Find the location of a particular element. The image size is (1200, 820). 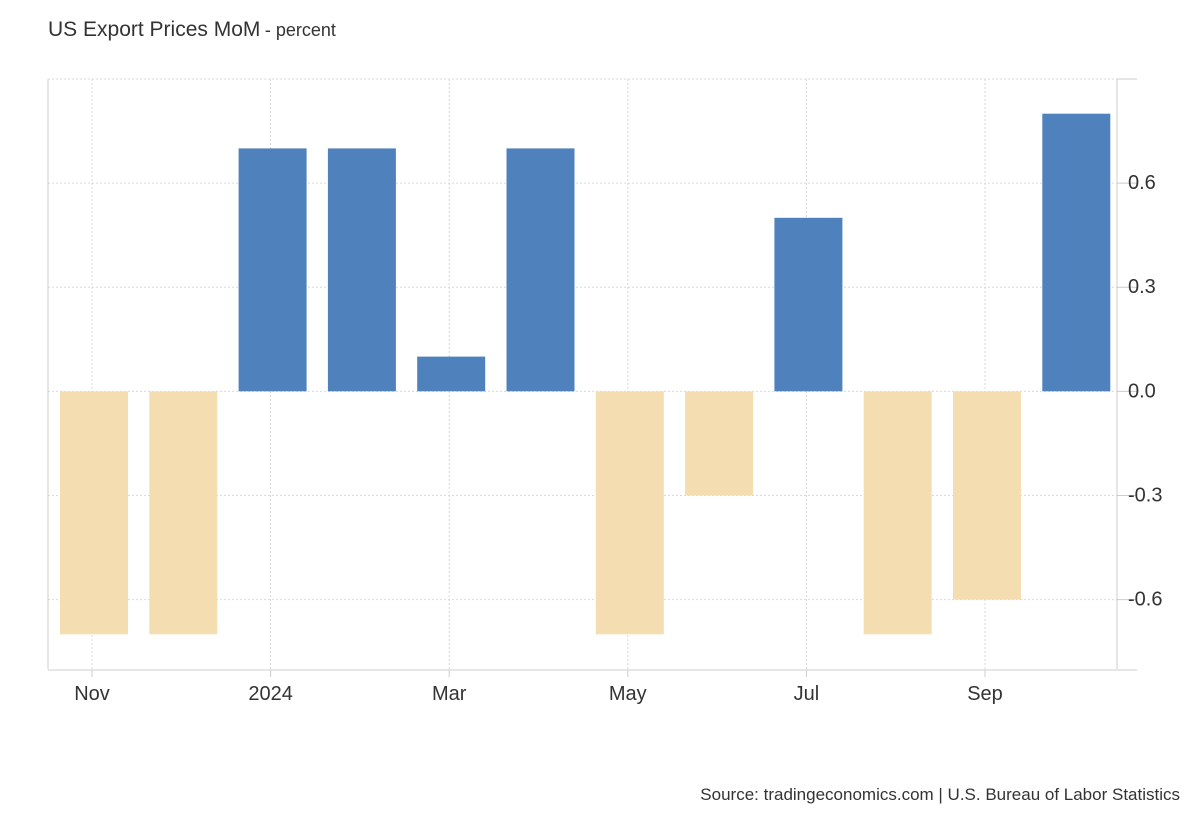

x-tick-label: May is located at coordinates (628, 694).